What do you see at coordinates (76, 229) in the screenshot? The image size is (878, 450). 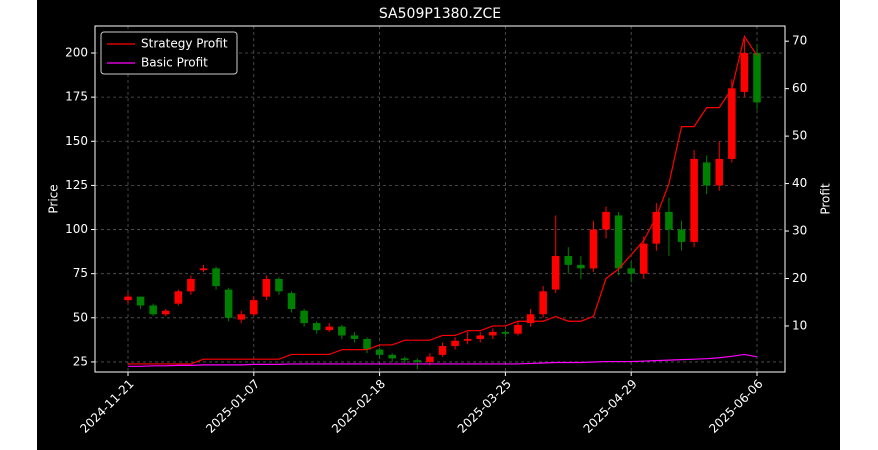 I see `y-tick-label: 100` at bounding box center [76, 229].